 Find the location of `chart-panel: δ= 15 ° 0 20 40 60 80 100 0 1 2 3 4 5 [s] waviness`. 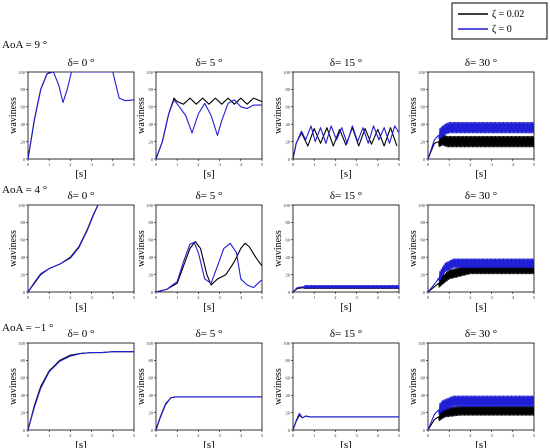

chart-panel: δ= 15 ° 0 20 40 60 80 100 0 1 2 3 4 5 [s] waviness is located at coordinates (337, 251).